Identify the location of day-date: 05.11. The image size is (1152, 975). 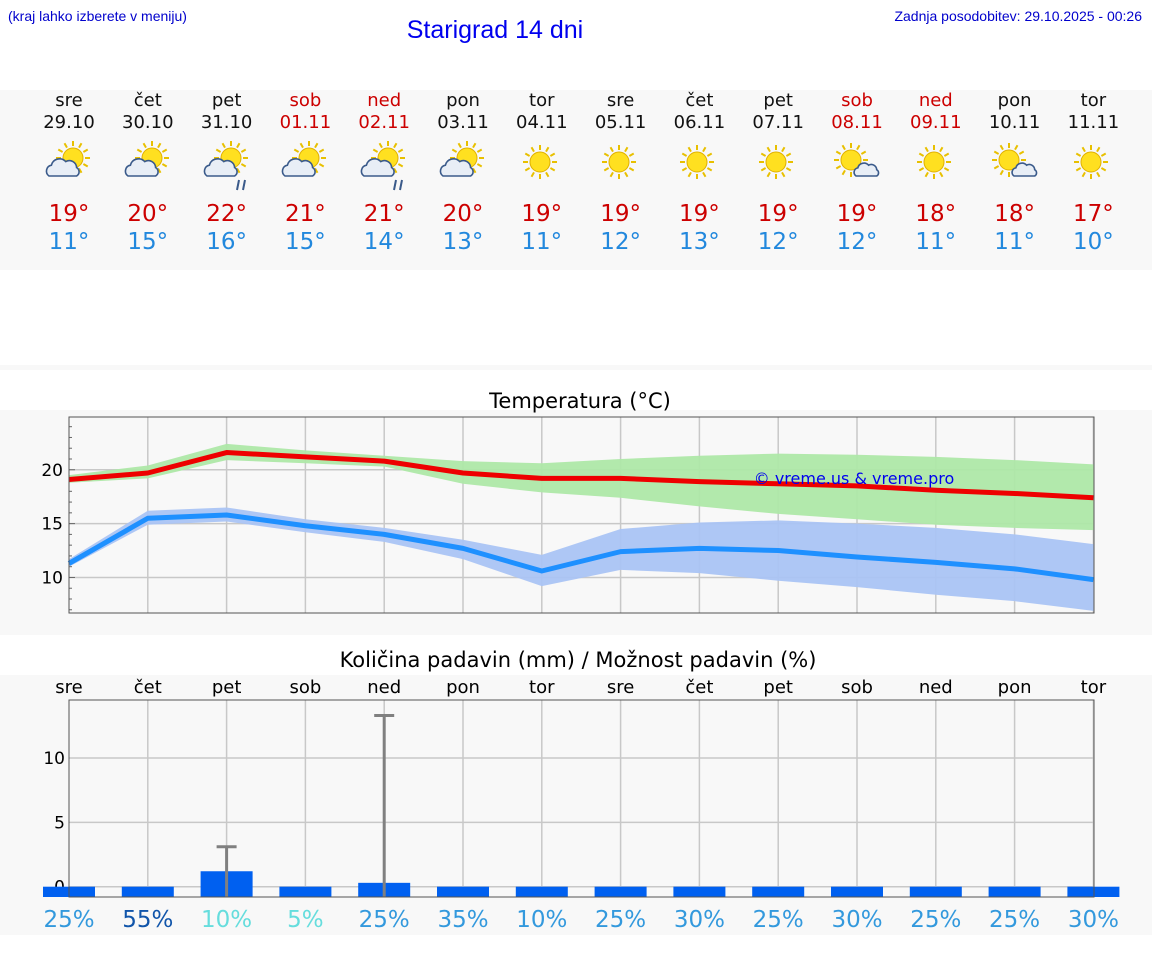
(620, 122).